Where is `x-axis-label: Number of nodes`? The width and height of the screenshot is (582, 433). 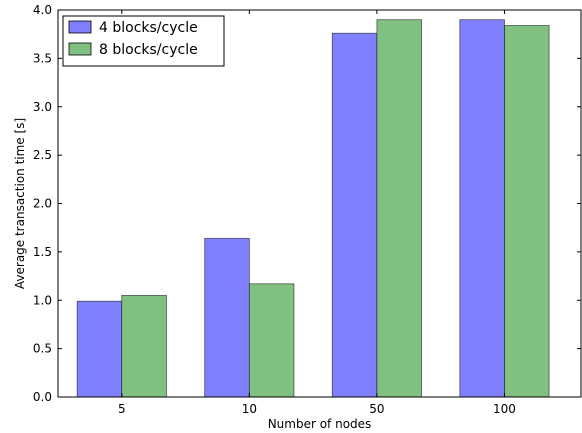
x-axis-label: Number of nodes is located at coordinates (320, 424).